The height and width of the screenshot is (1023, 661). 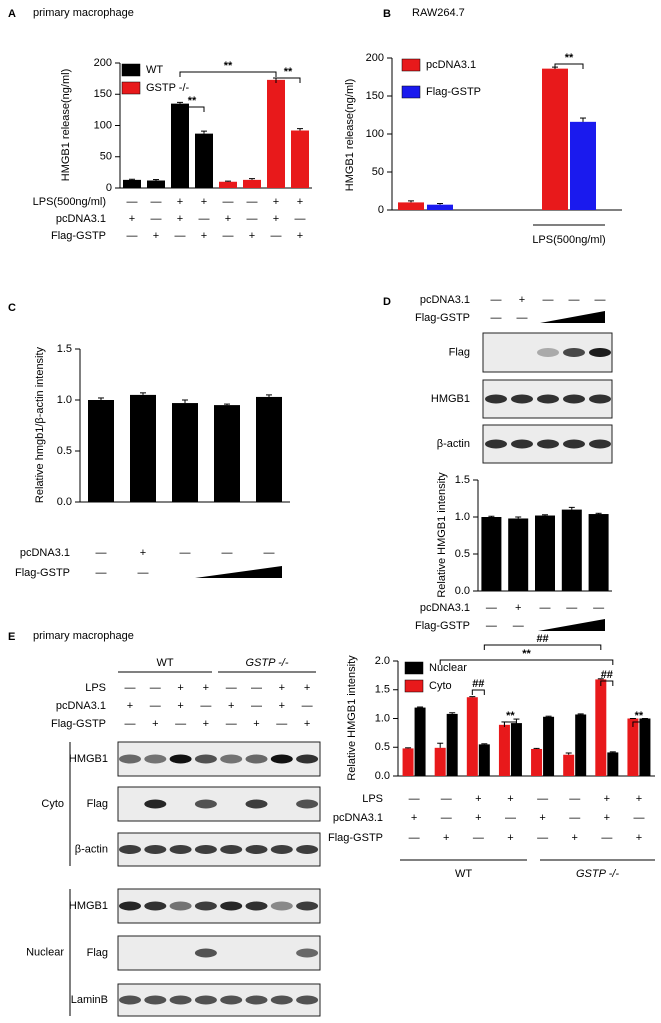 I want to click on legend-label: GSTP -/-, so click(x=168, y=88).